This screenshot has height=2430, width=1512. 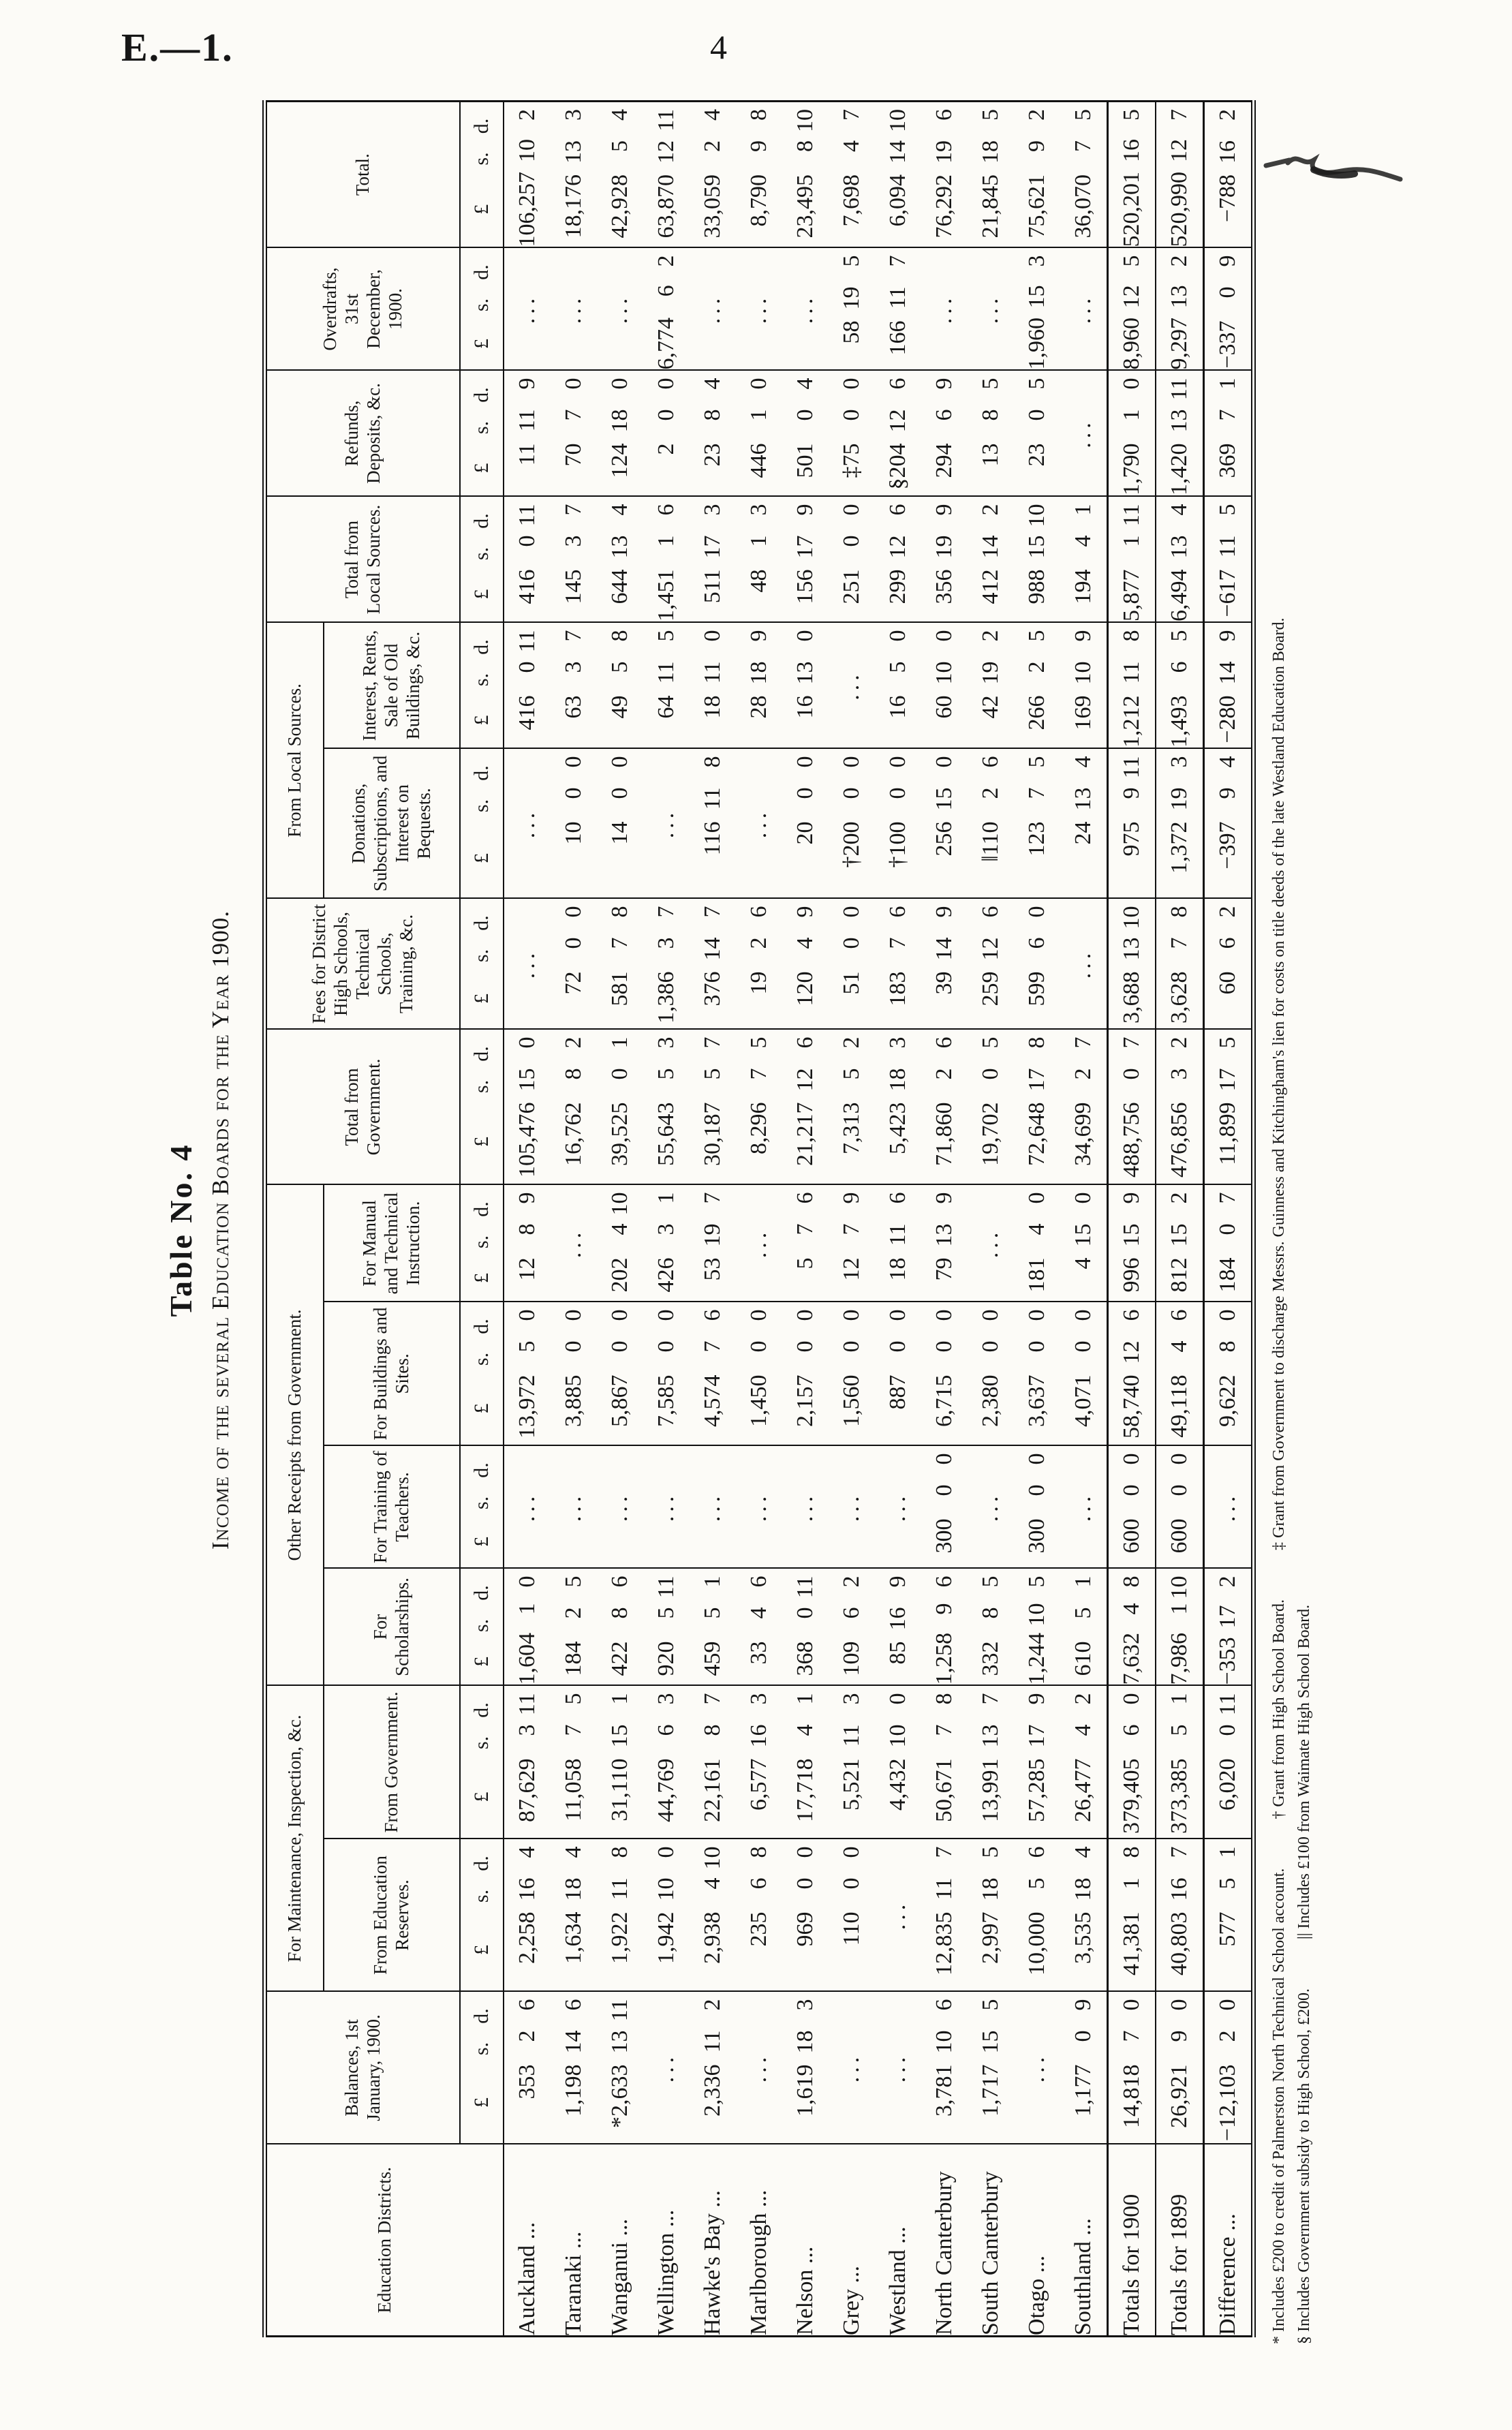 What do you see at coordinates (991, 823) in the screenshot?
I see `value-cell-donations: ‖110 2 6` at bounding box center [991, 823].